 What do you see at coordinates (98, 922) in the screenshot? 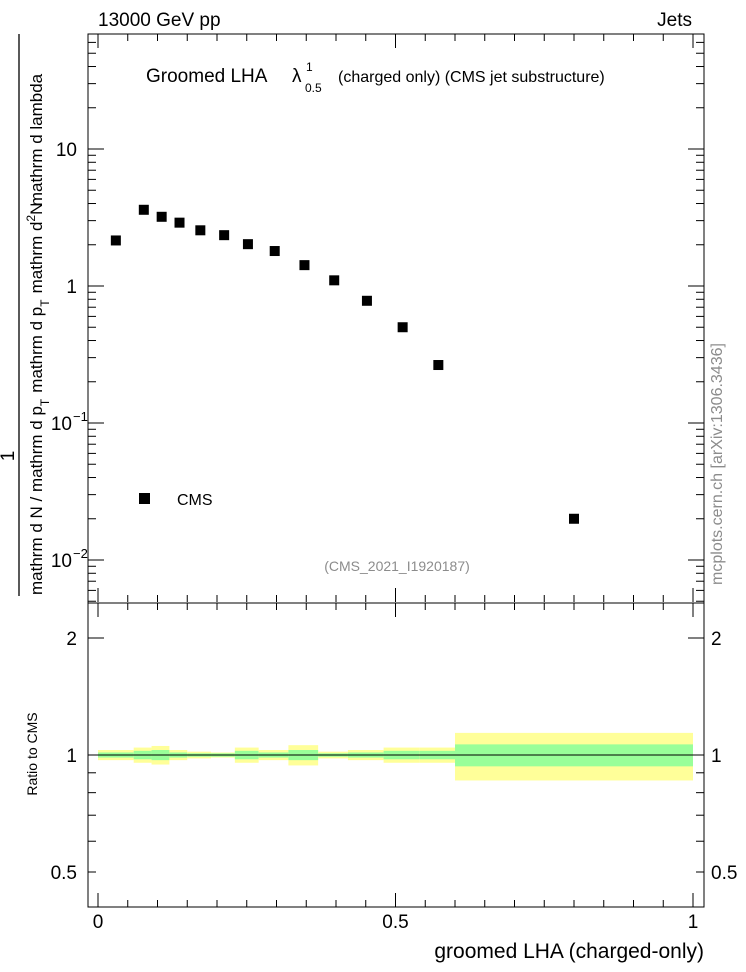
I see `x-tick-label: 0` at bounding box center [98, 922].